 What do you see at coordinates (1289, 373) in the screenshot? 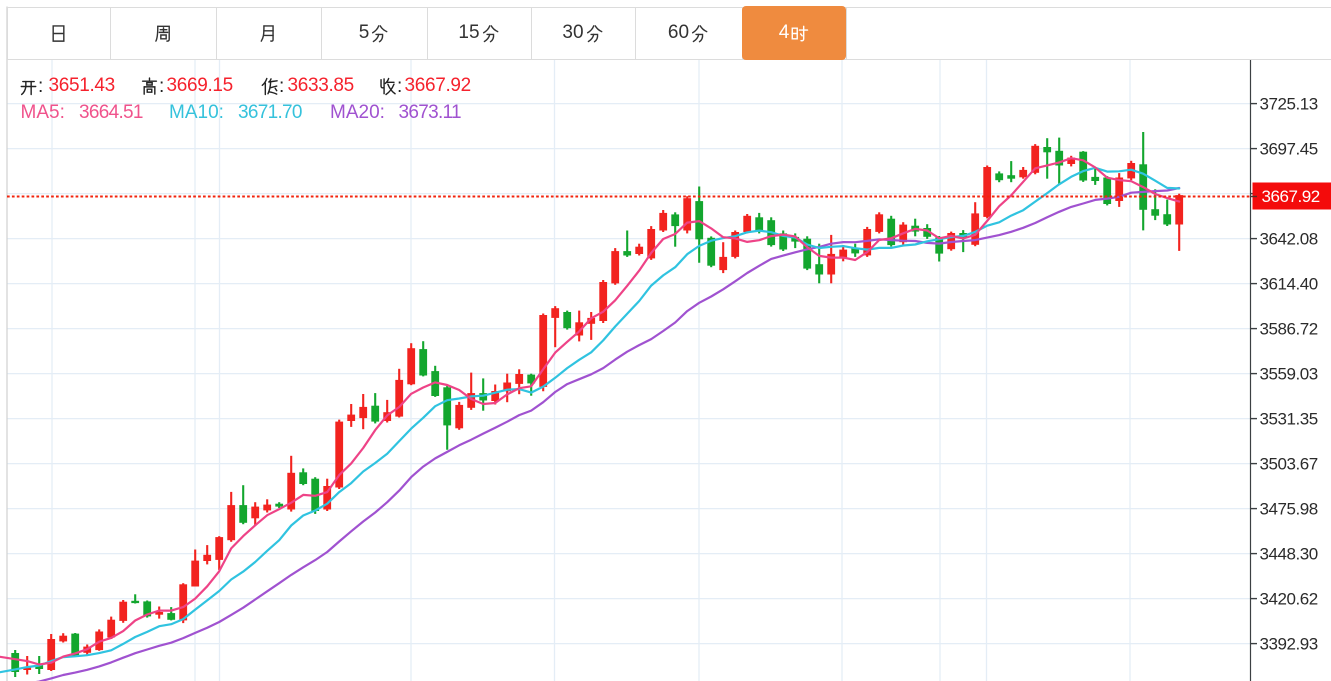
I see `svg-text: 3559.03` at bounding box center [1289, 373].